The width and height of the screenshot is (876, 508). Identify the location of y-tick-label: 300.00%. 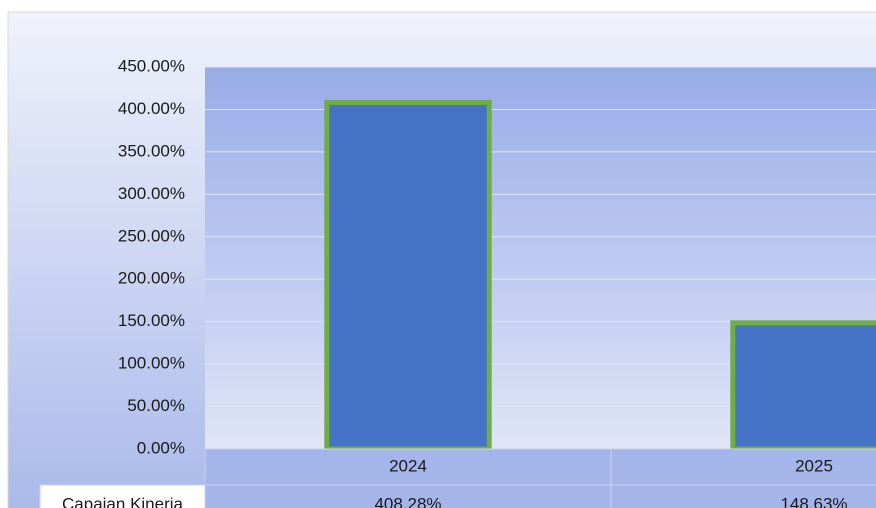
(151, 193).